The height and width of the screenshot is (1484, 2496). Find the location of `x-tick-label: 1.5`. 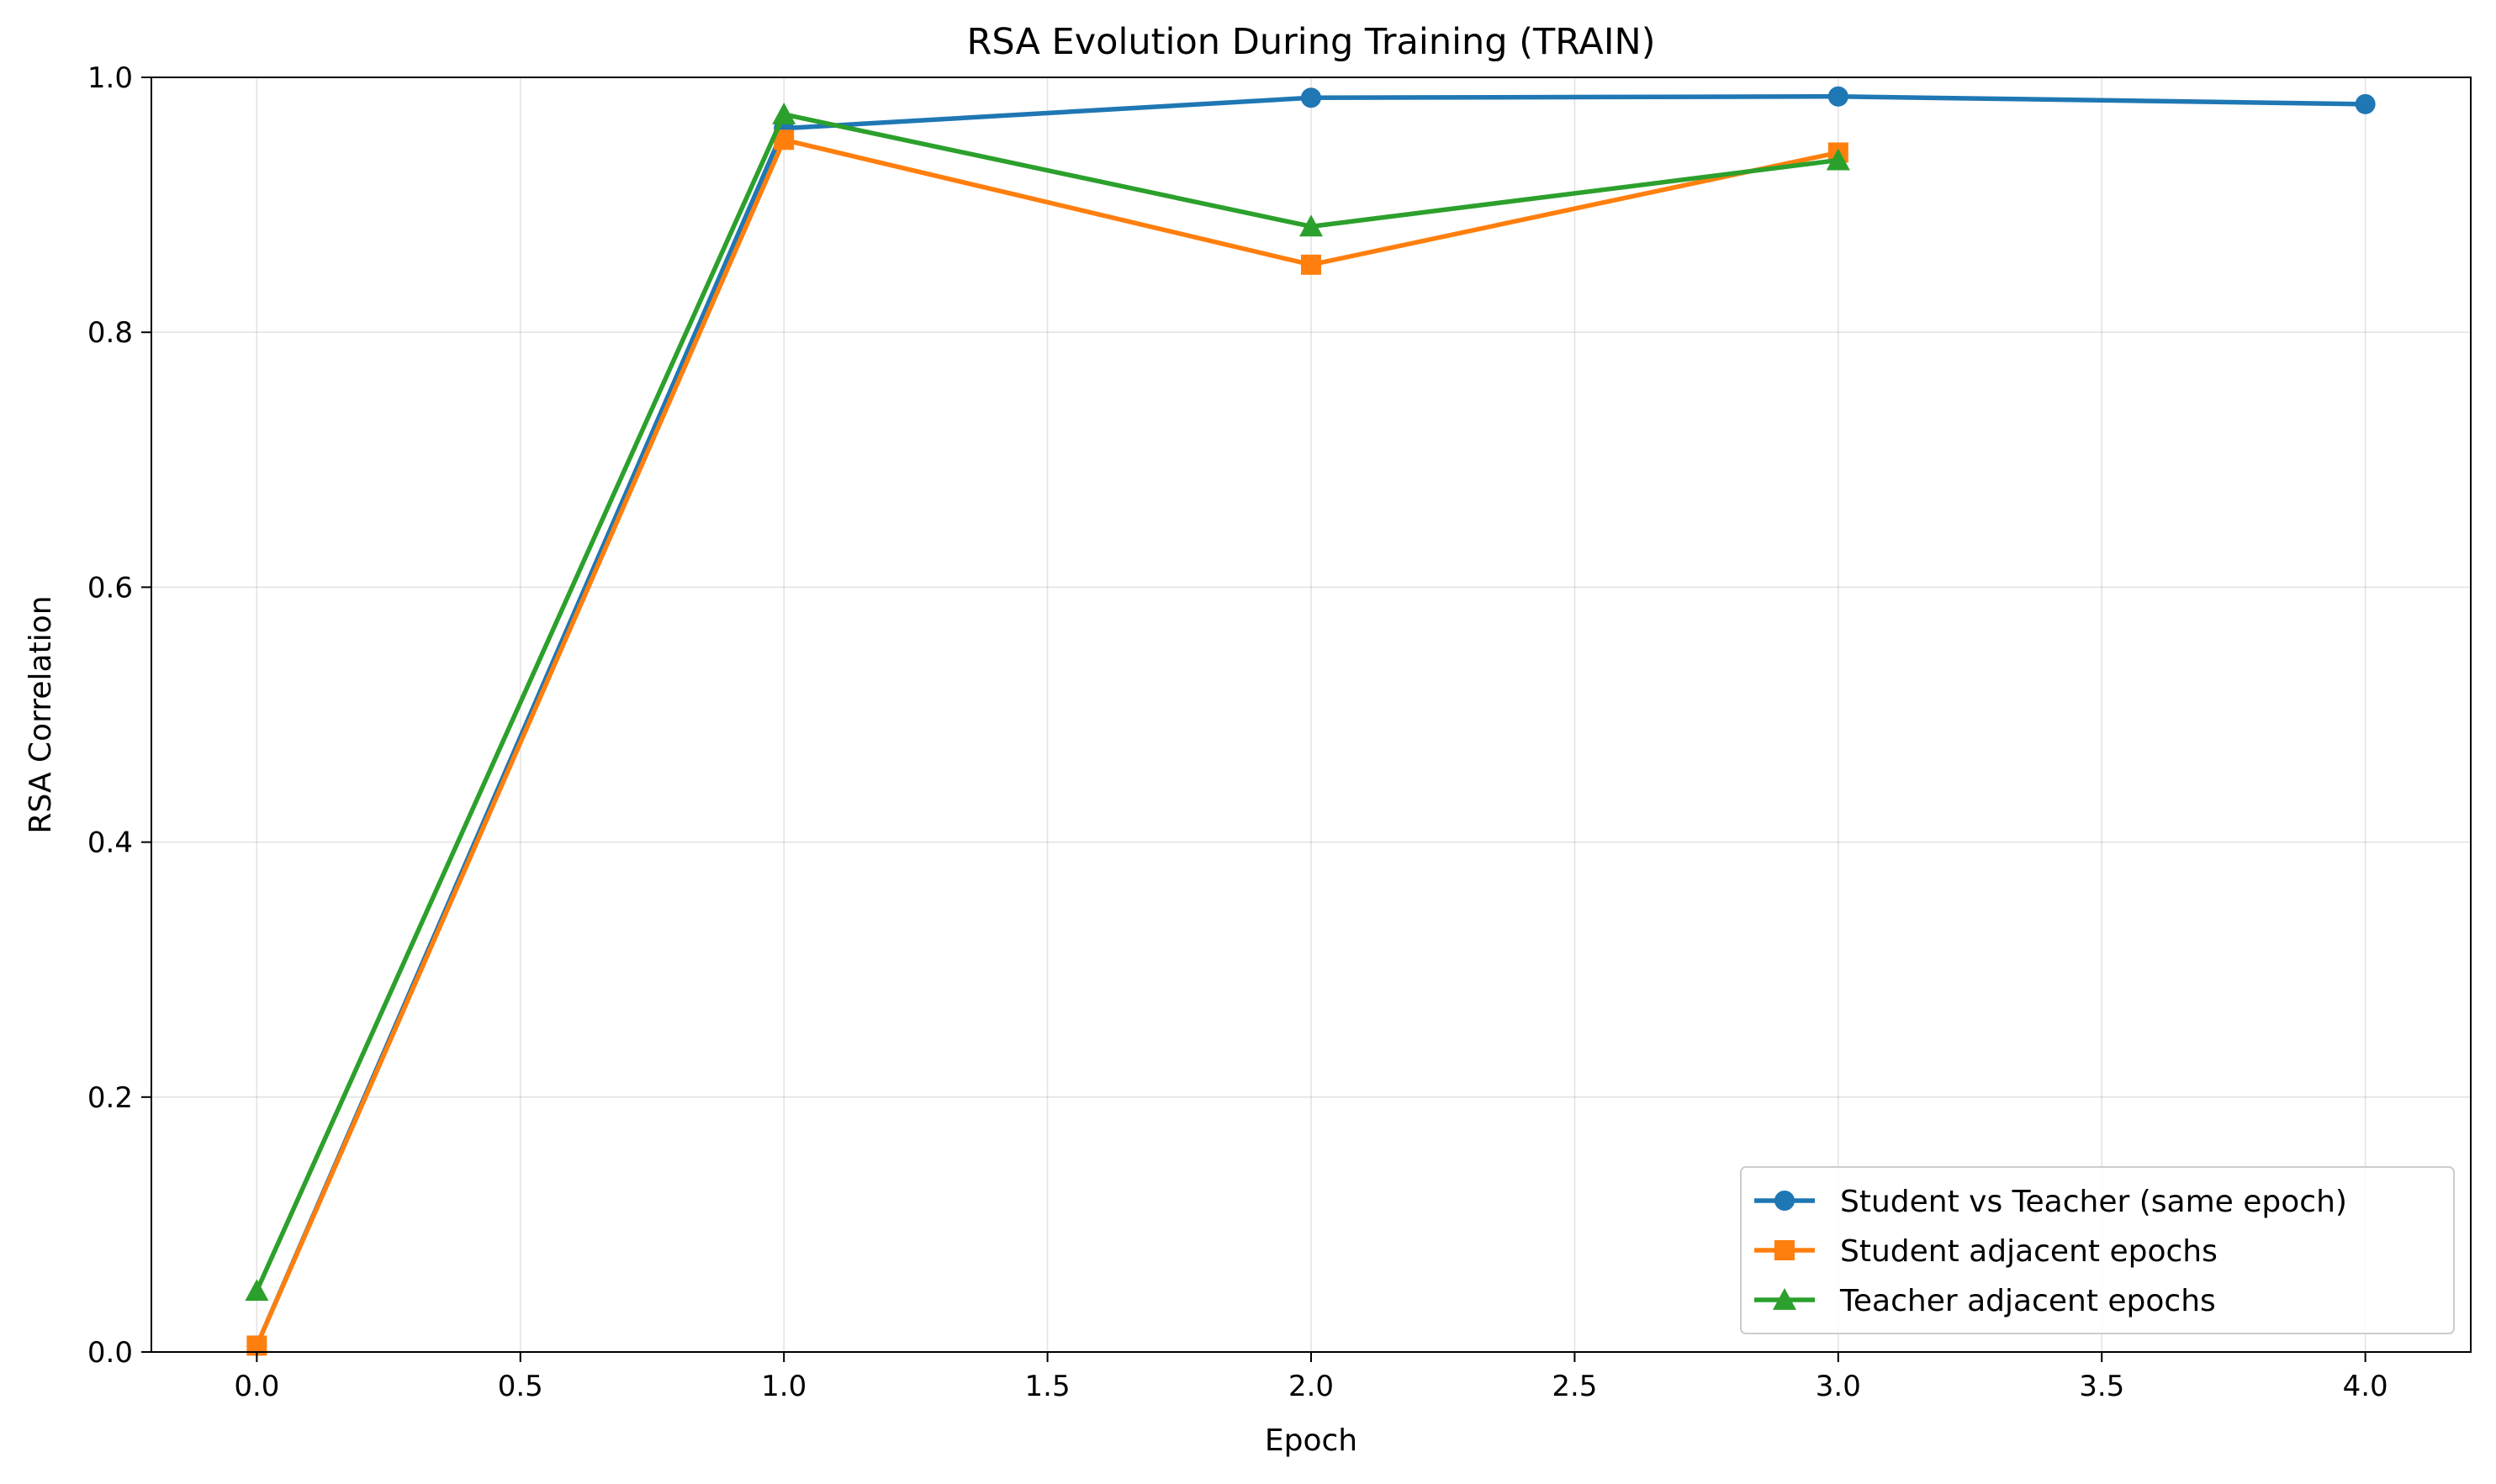

x-tick-label: 1.5 is located at coordinates (1048, 1386).